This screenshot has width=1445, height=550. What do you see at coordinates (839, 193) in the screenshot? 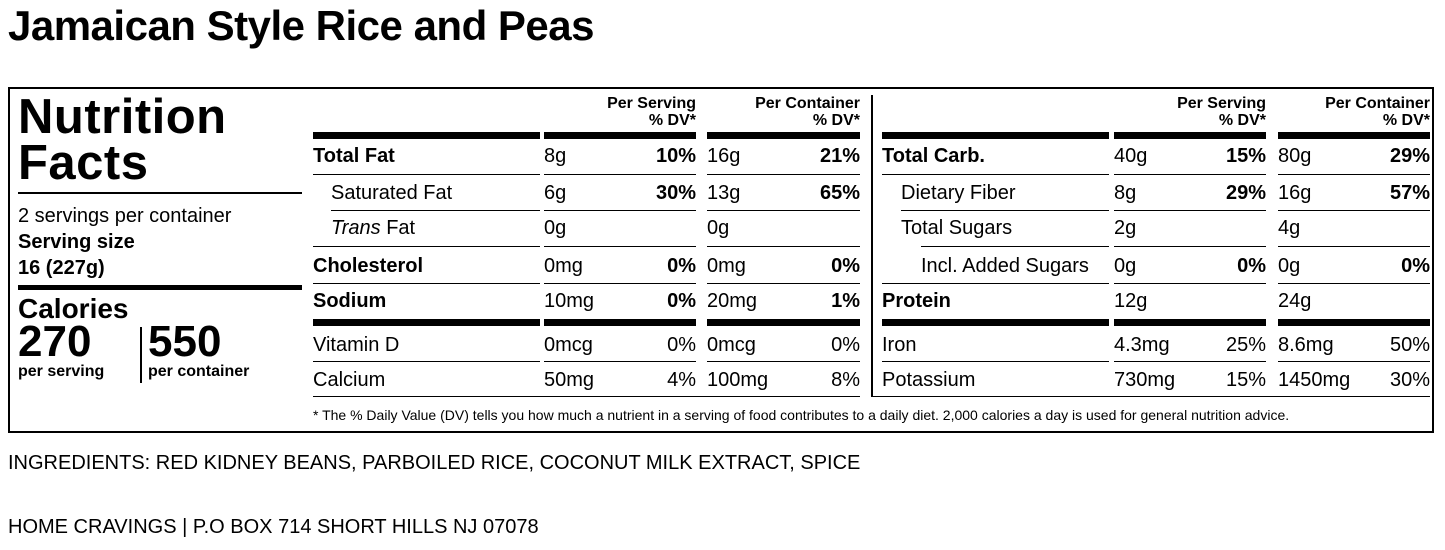
I see `per-container-dv: 65%` at bounding box center [839, 193].